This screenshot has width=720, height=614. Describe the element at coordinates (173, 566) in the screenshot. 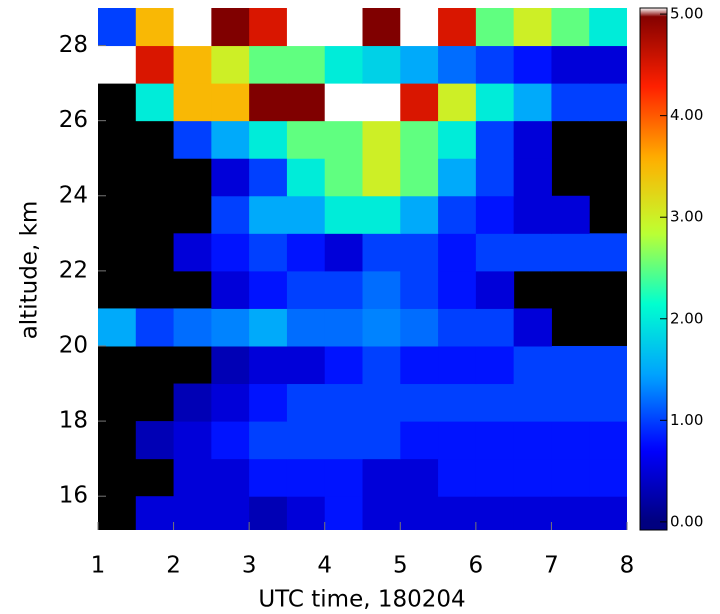

I see `x-tick-label: 2` at that location.